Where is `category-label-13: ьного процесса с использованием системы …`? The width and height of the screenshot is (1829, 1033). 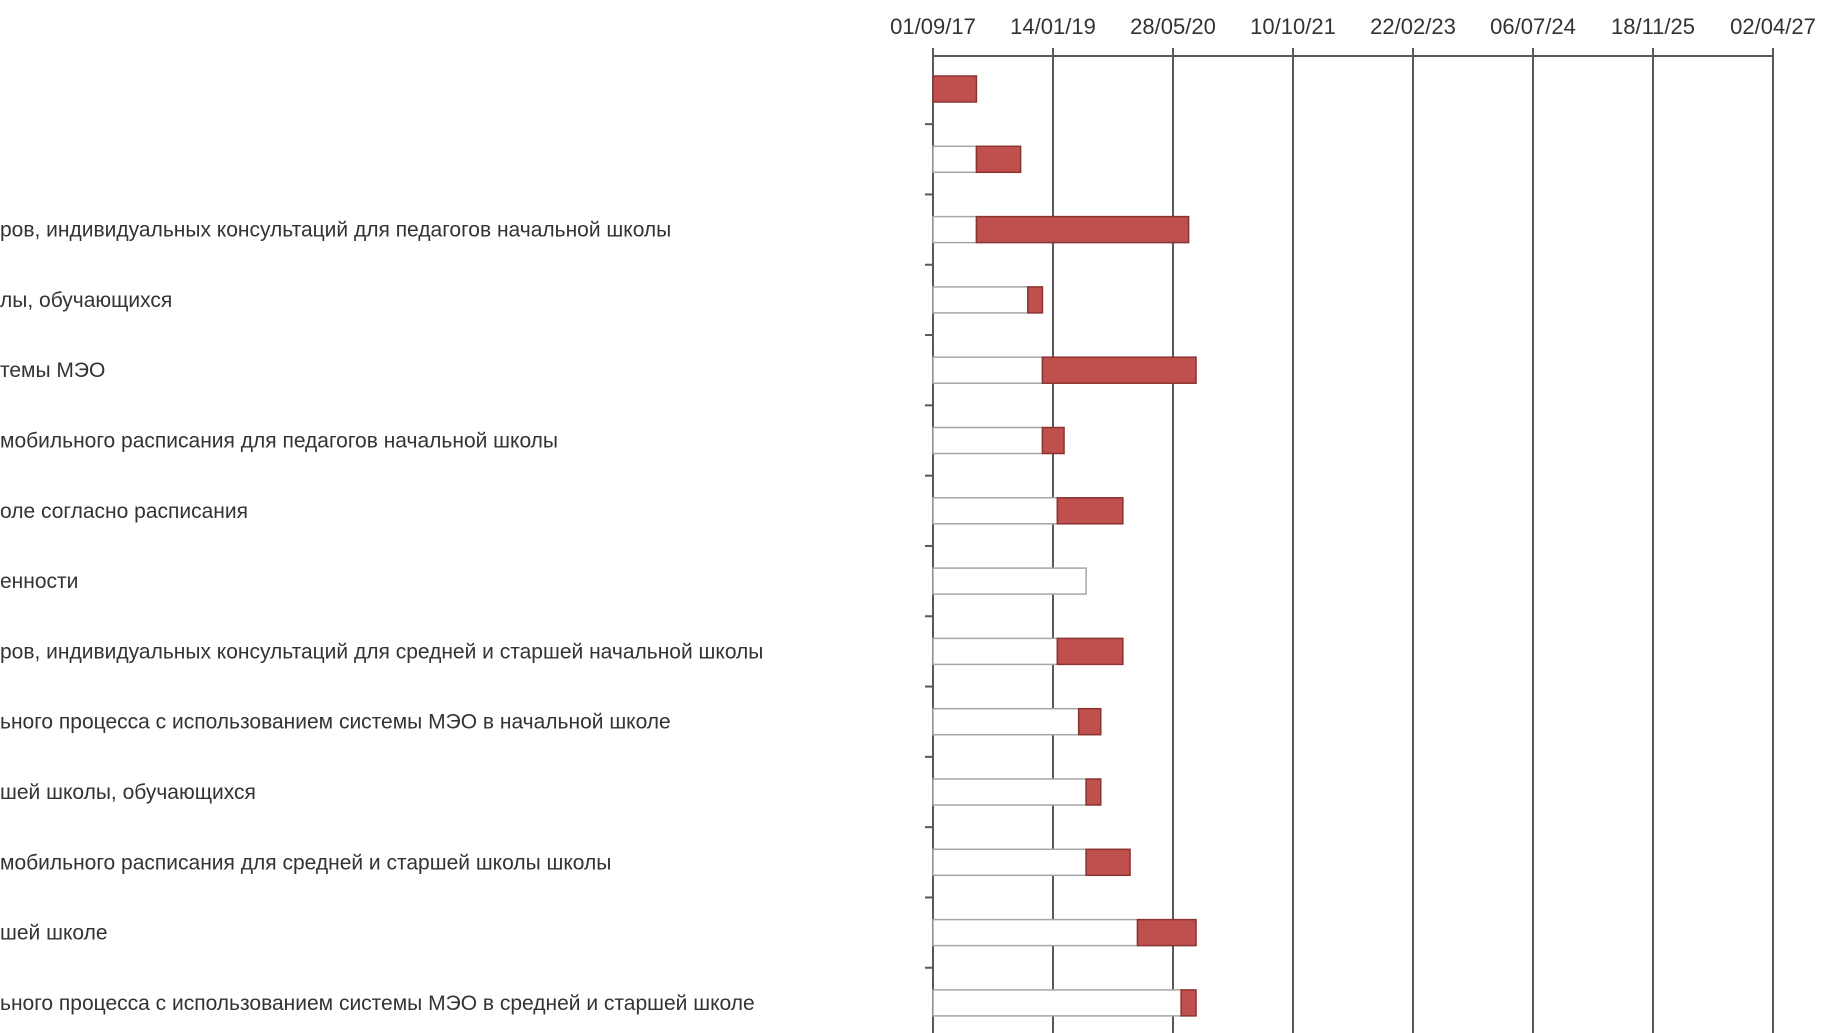
category-label-13: ьного процесса с использованием системы … is located at coordinates (377, 1003).